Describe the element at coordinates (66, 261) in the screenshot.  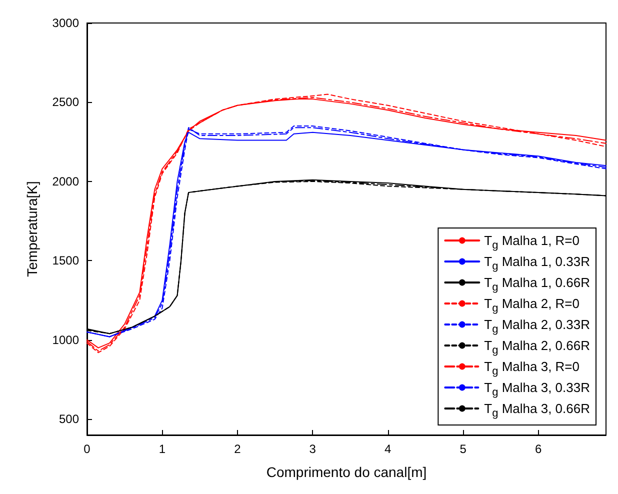
I see `y-tick-label: 1500` at that location.